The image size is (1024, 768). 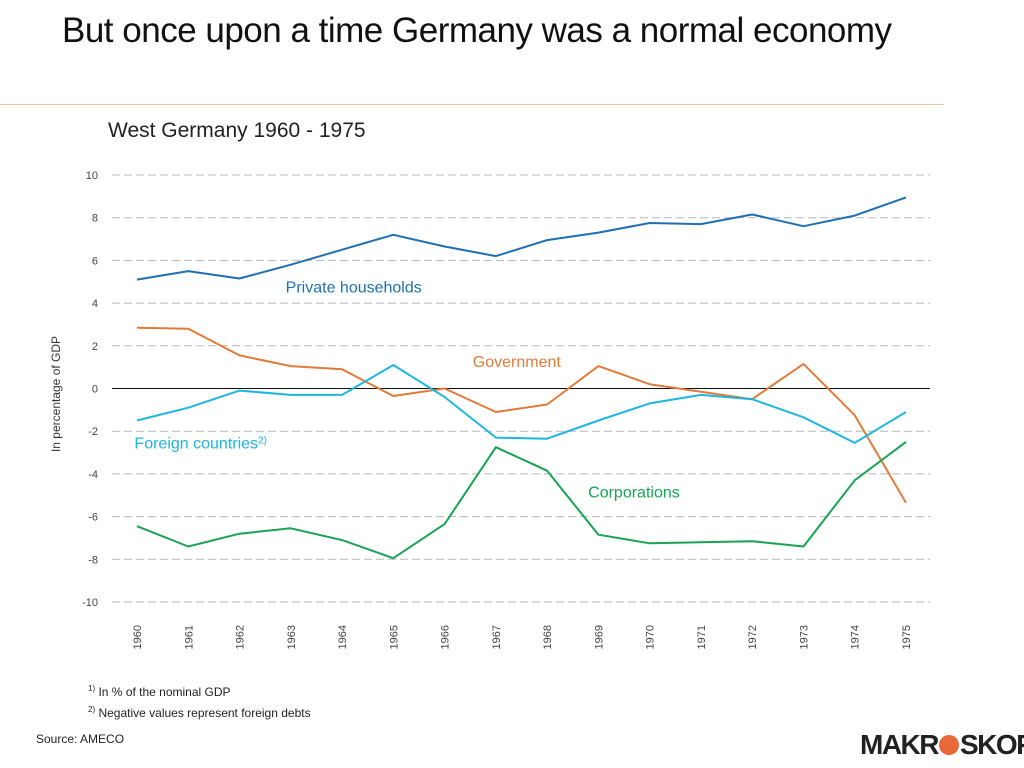 I want to click on x-tick-label: 1963, so click(x=292, y=637).